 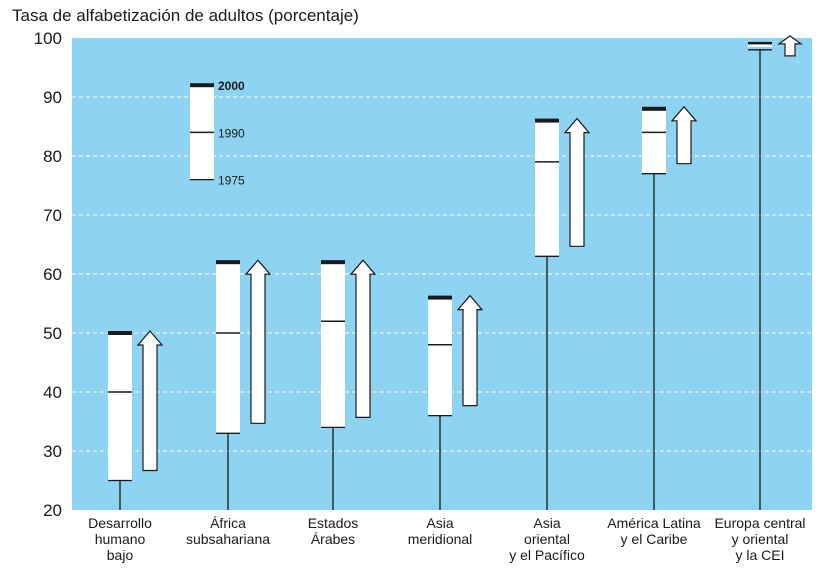 I want to click on category-label: y oriental, so click(x=760, y=539).